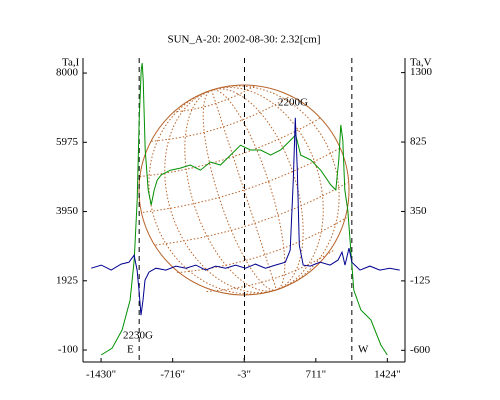 The image size is (500, 400). Describe the element at coordinates (71, 63) in the screenshot. I see `y-axis-label: Ta,I` at that location.